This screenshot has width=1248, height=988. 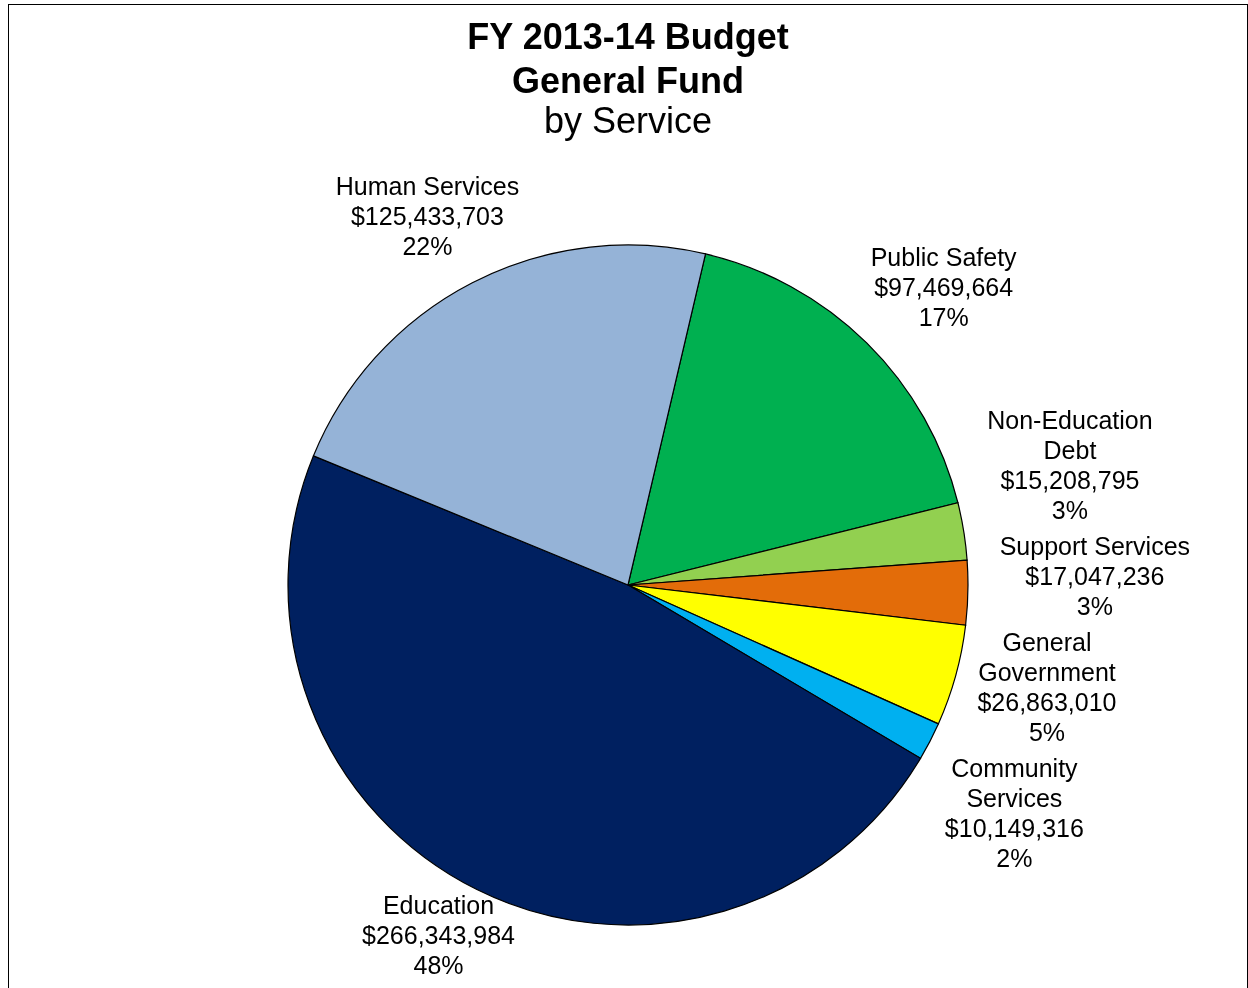 What do you see at coordinates (439, 949) in the screenshot?
I see `data-label: $266,343,984 48%` at bounding box center [439, 949].